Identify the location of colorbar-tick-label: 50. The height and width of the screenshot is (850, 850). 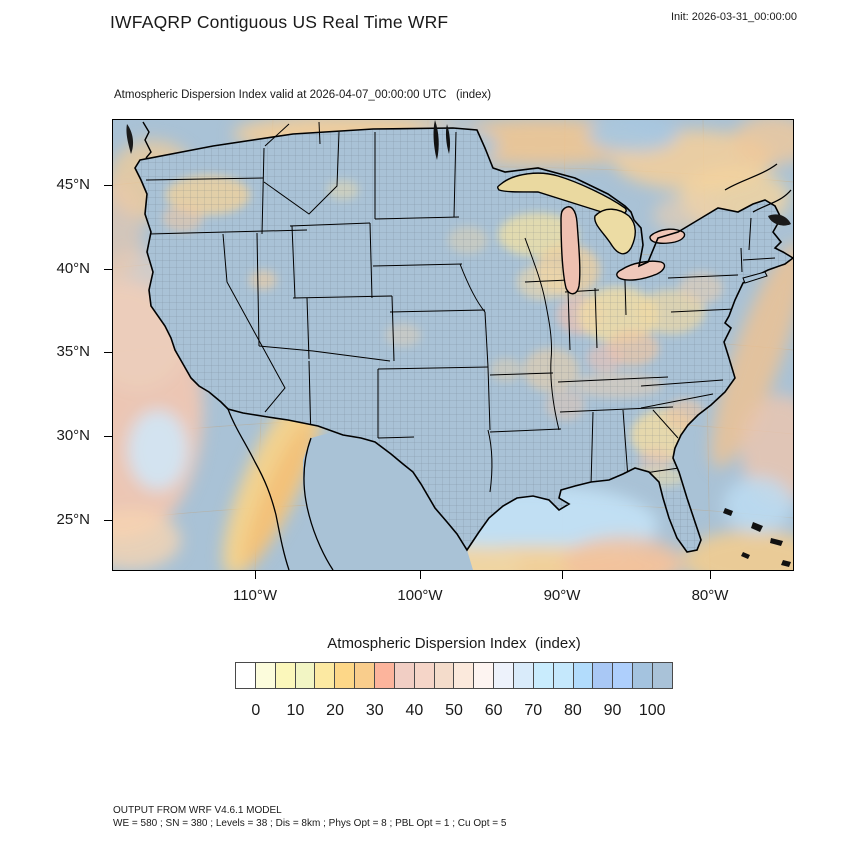
(454, 710).